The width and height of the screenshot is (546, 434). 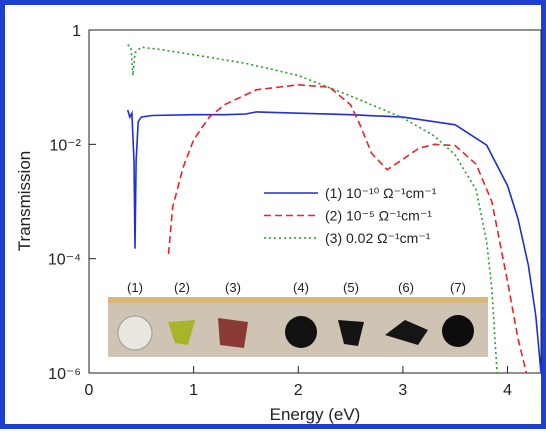 I want to click on legend-label: (2) 10⁻⁵ Ω⁻¹cm⁻¹, so click(x=378, y=216).